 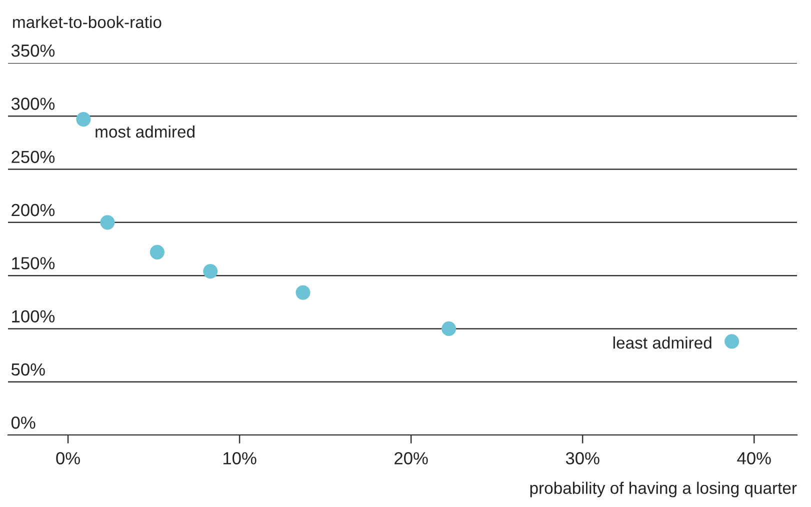 I want to click on y-tick-label: 200%, so click(x=33, y=210).